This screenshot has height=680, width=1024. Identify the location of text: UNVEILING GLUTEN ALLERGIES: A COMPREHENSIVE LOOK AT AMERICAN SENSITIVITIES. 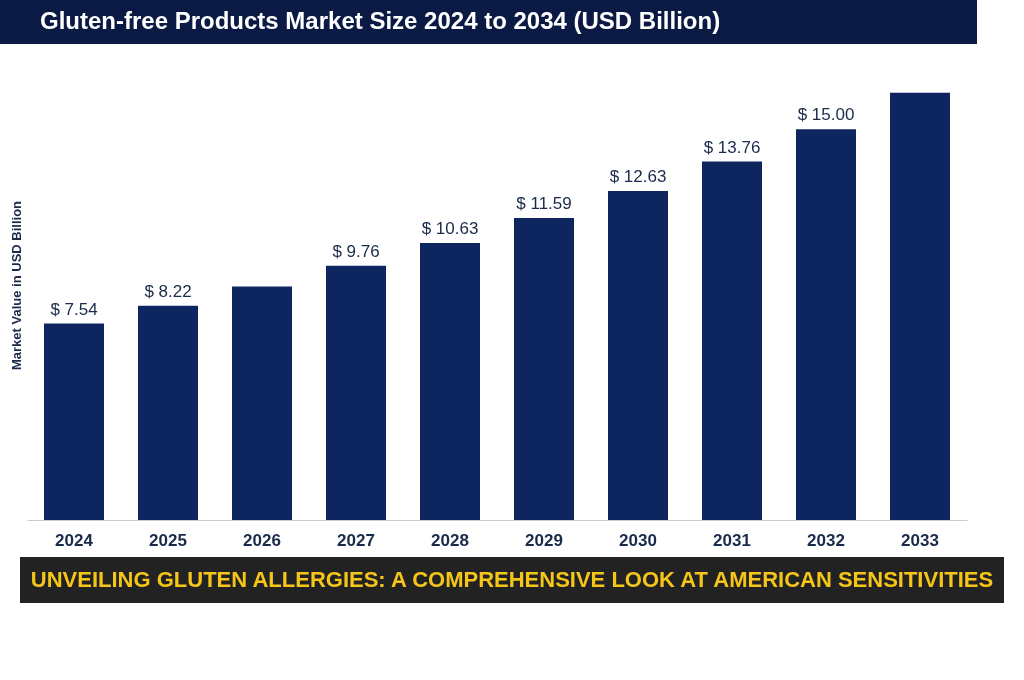
(512, 580).